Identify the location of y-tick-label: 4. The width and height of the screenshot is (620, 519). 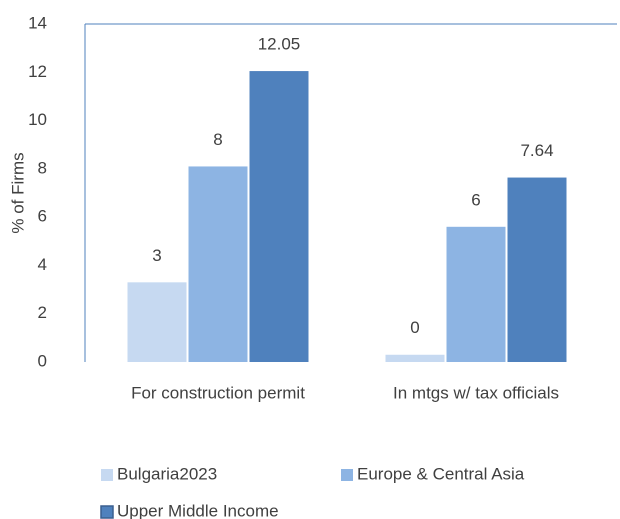
(42, 264).